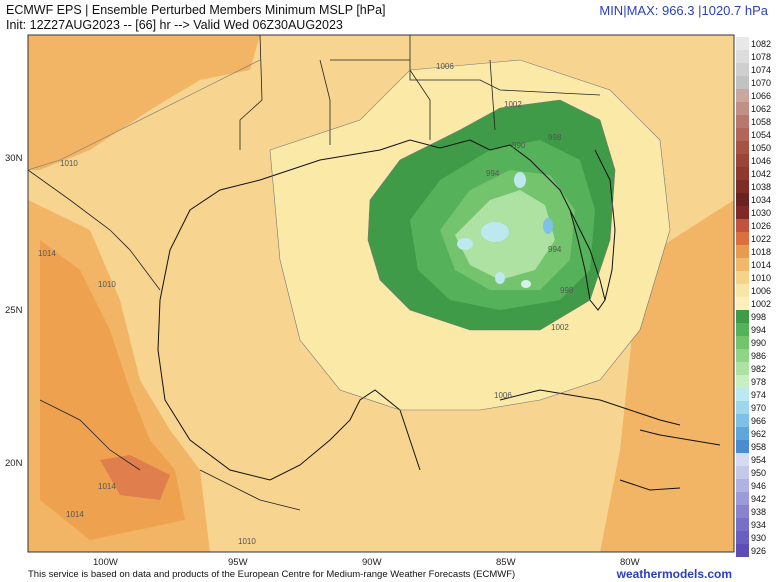 The height and width of the screenshot is (582, 776). Describe the element at coordinates (683, 10) in the screenshot. I see `min-max-readout: MIN|MAX: 966.3 |1020.7 hPa` at that location.